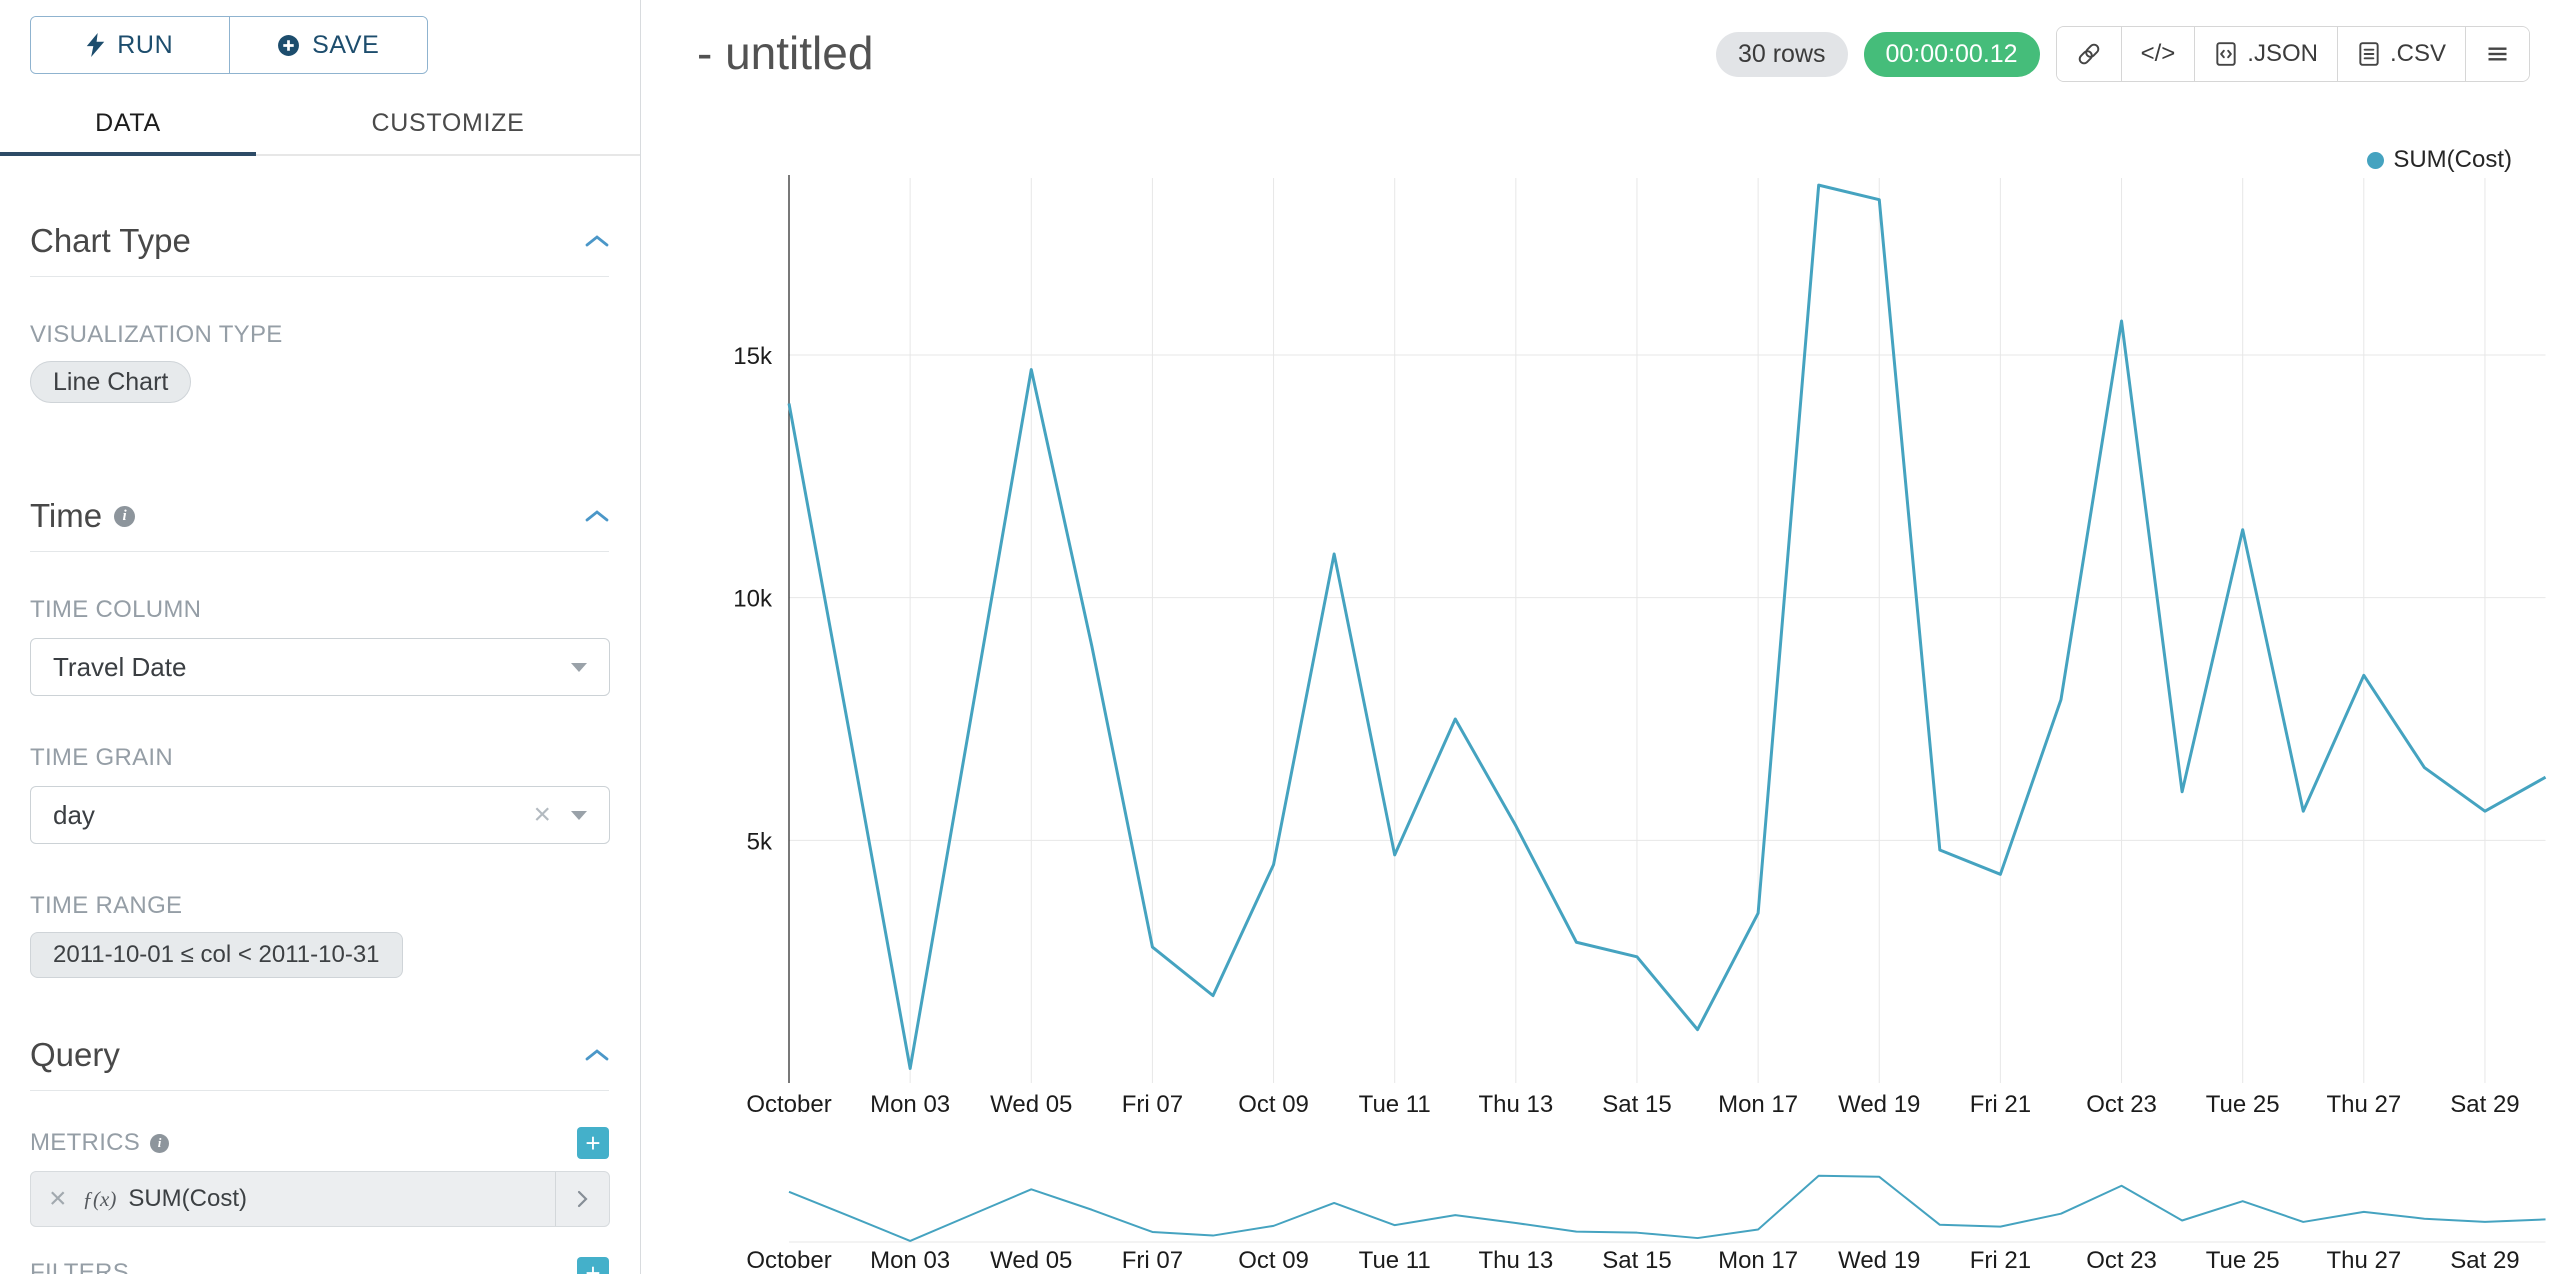  I want to click on query-timer-badge: 00:00:00.12, so click(1951, 54).